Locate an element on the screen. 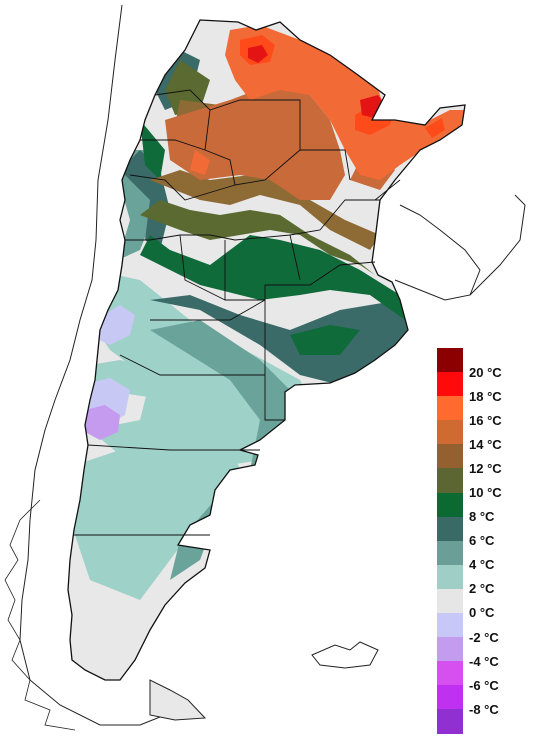 This screenshot has width=538, height=745. legend-row: 14 °C is located at coordinates (487, 436).